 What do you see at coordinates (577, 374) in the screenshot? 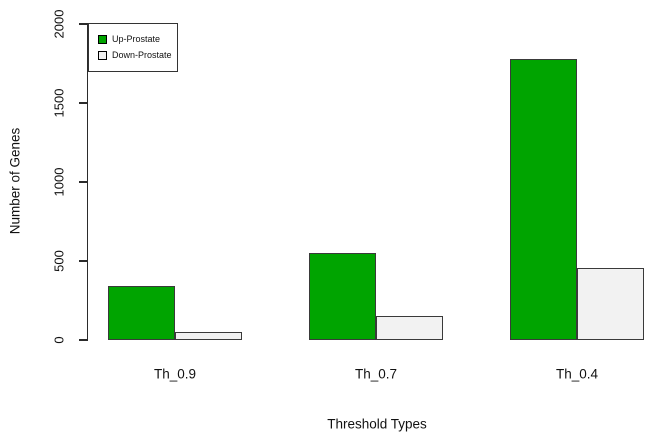
I see `x-category-label: Th_0.4` at bounding box center [577, 374].